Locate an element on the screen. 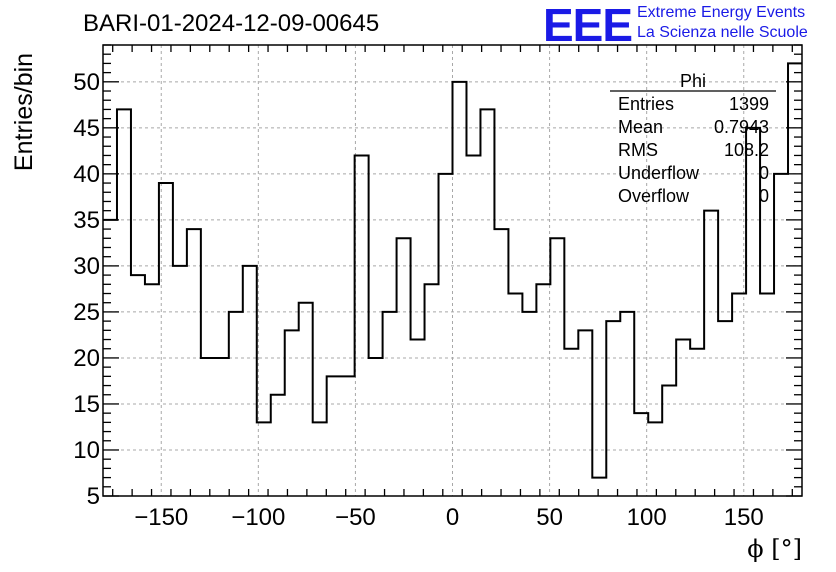 This screenshot has height=572, width=836. stats-row-label: Underflow is located at coordinates (659, 173).